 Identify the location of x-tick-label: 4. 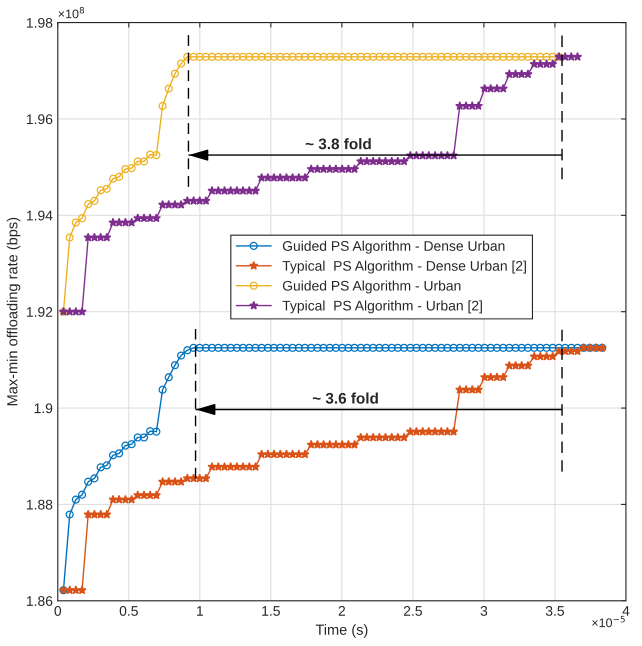
(626, 611).